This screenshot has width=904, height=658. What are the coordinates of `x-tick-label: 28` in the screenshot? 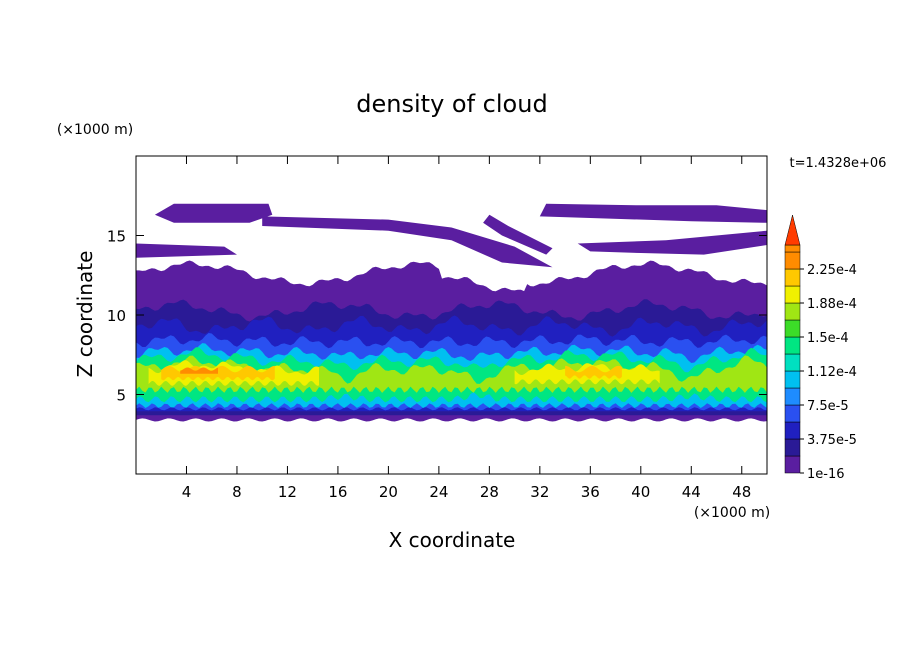 It's located at (489, 492).